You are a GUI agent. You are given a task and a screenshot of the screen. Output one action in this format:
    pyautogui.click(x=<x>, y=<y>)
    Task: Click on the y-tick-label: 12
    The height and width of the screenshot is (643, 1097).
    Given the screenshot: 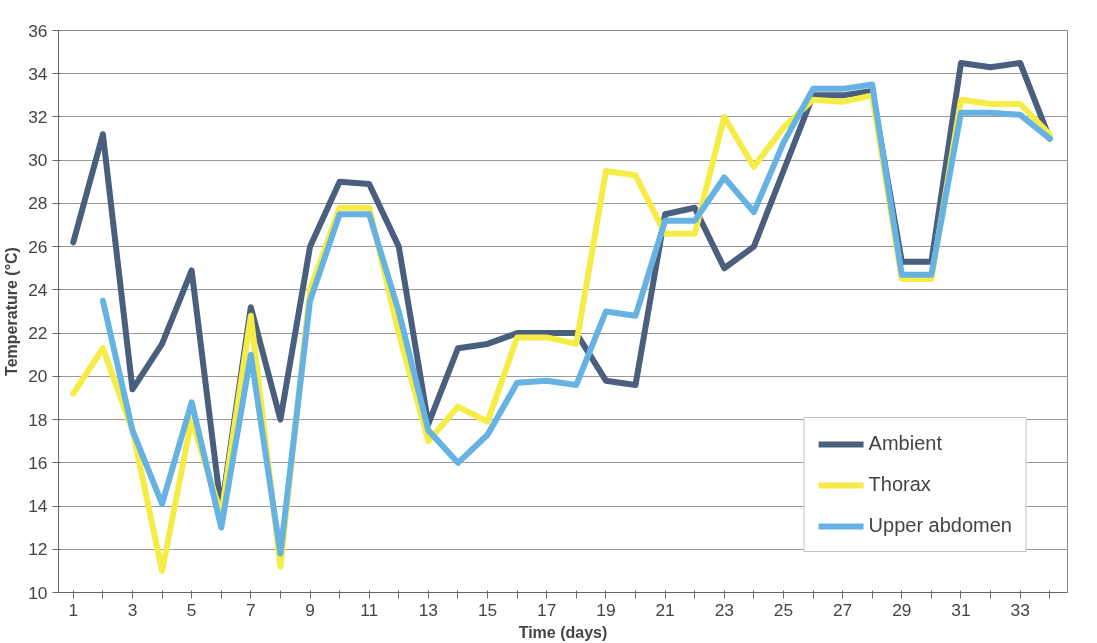 What is the action you would take?
    pyautogui.click(x=38, y=549)
    